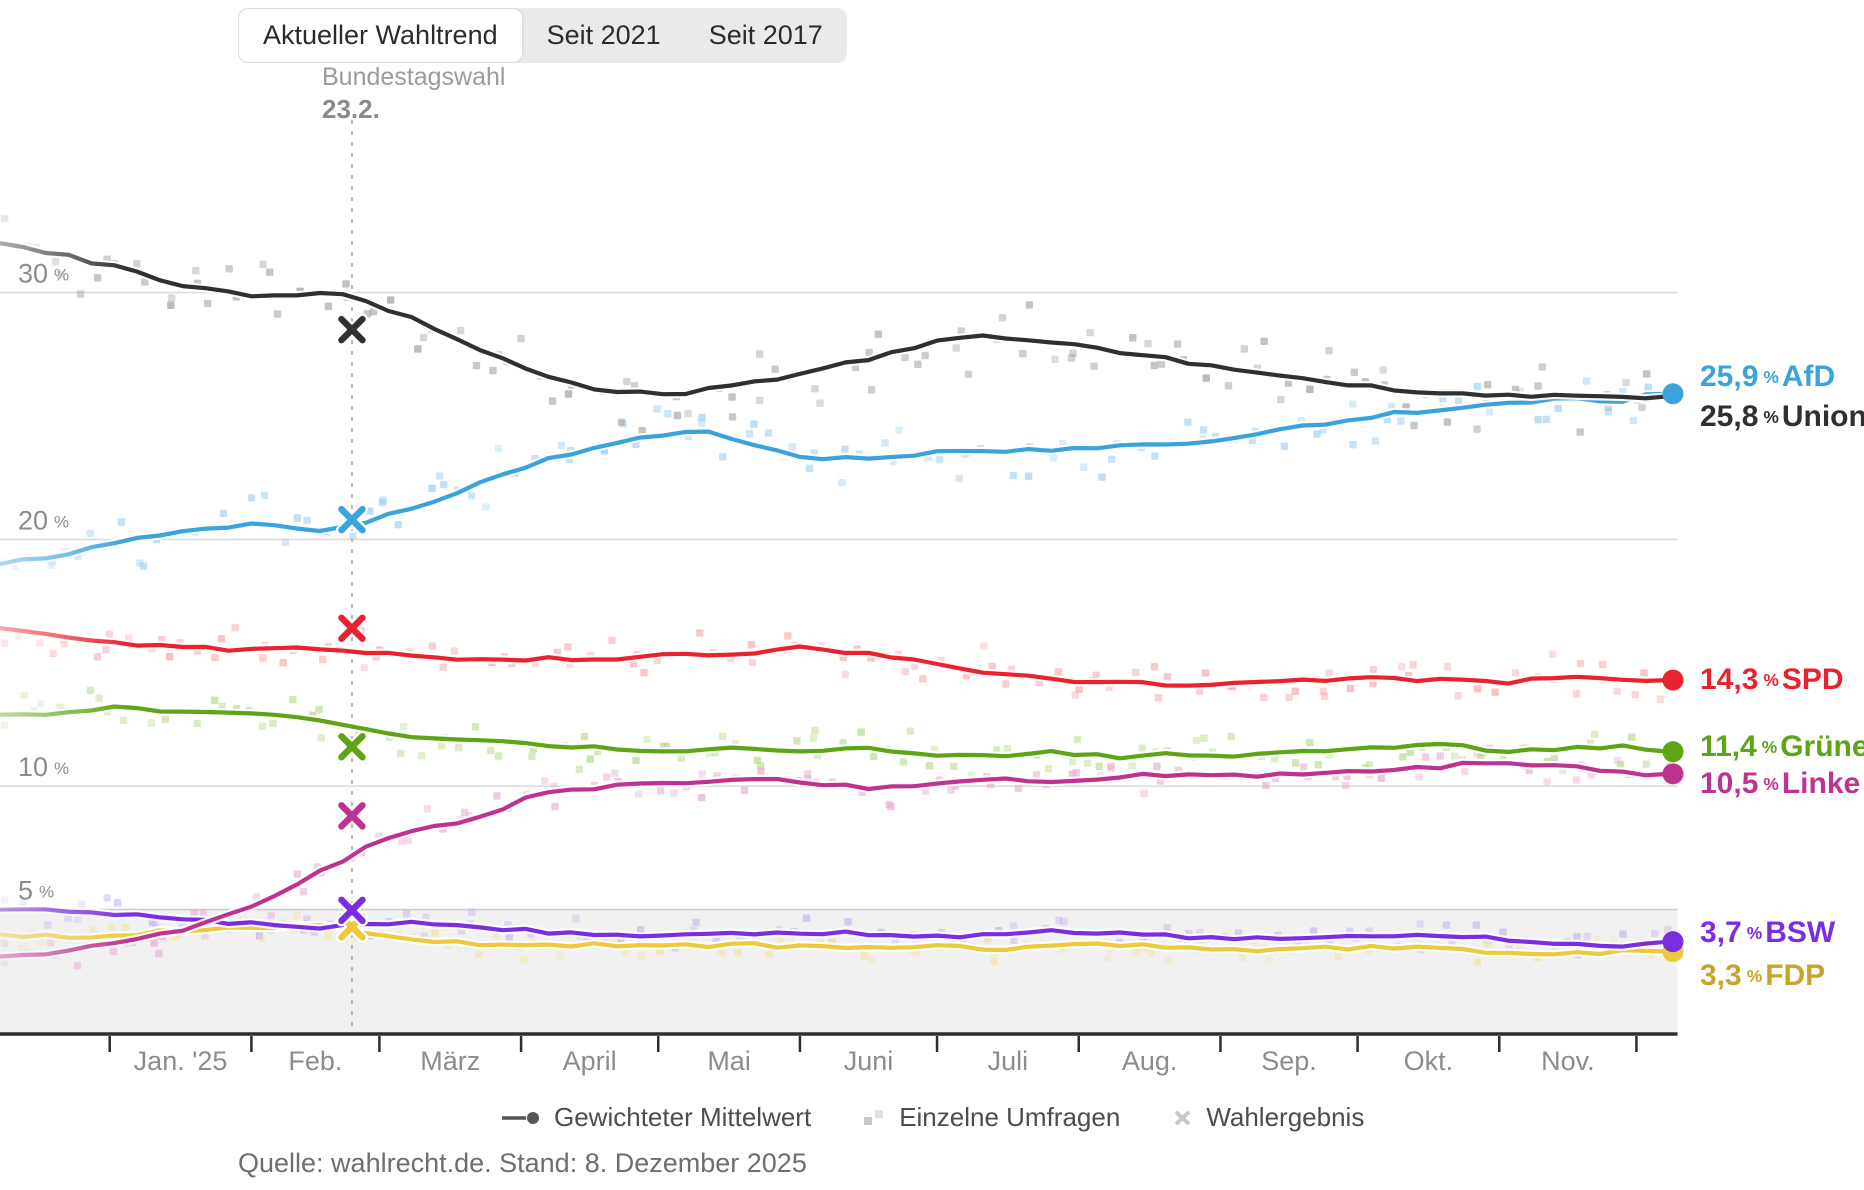 The width and height of the screenshot is (1864, 1190). Describe the element at coordinates (43, 520) in the screenshot. I see `y-axis-label-20: 20%` at that location.